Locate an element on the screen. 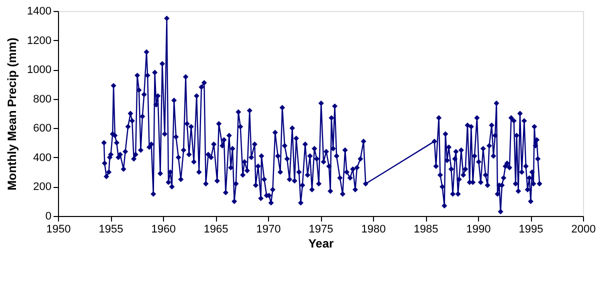  y-tick-label: 1200 is located at coordinates (39, 40).